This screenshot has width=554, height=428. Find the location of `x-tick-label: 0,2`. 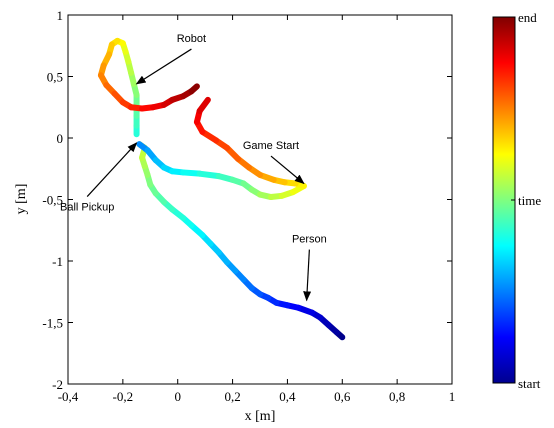

x-tick-label: 0,2 is located at coordinates (232, 396).